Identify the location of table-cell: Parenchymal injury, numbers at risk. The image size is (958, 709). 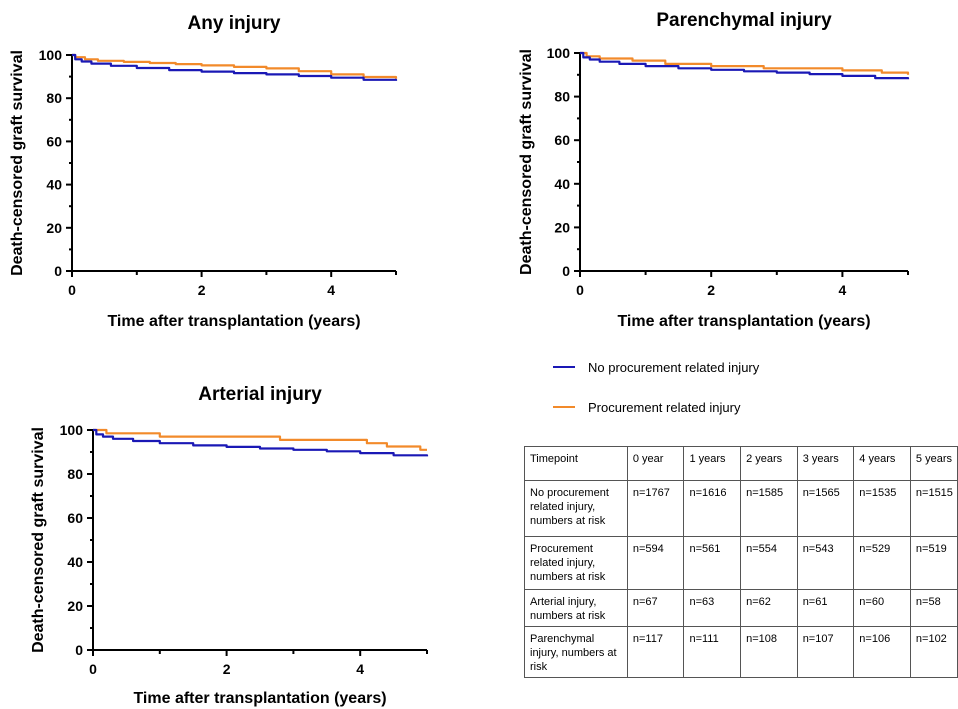
(576, 652).